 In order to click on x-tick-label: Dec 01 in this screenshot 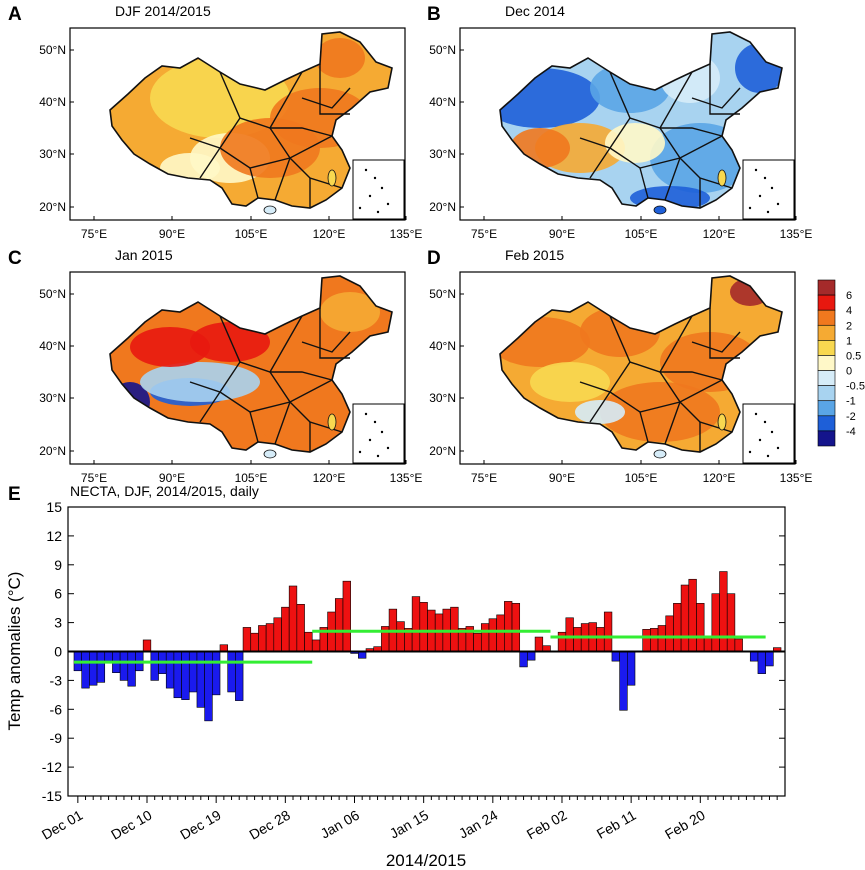, I will do `click(62, 825)`.